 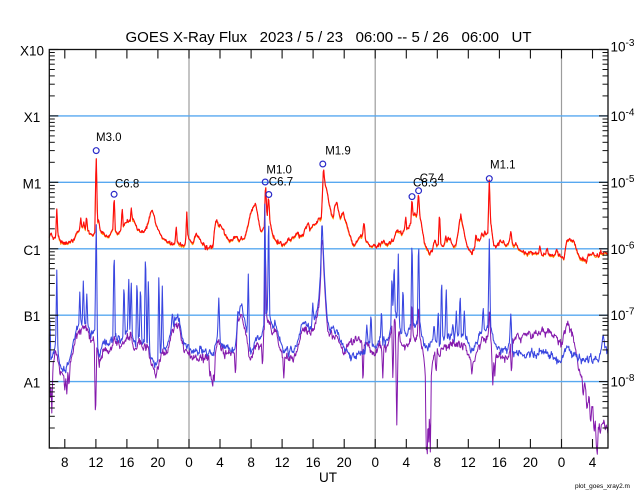 What do you see at coordinates (328, 477) in the screenshot?
I see `svg-text: UT` at bounding box center [328, 477].